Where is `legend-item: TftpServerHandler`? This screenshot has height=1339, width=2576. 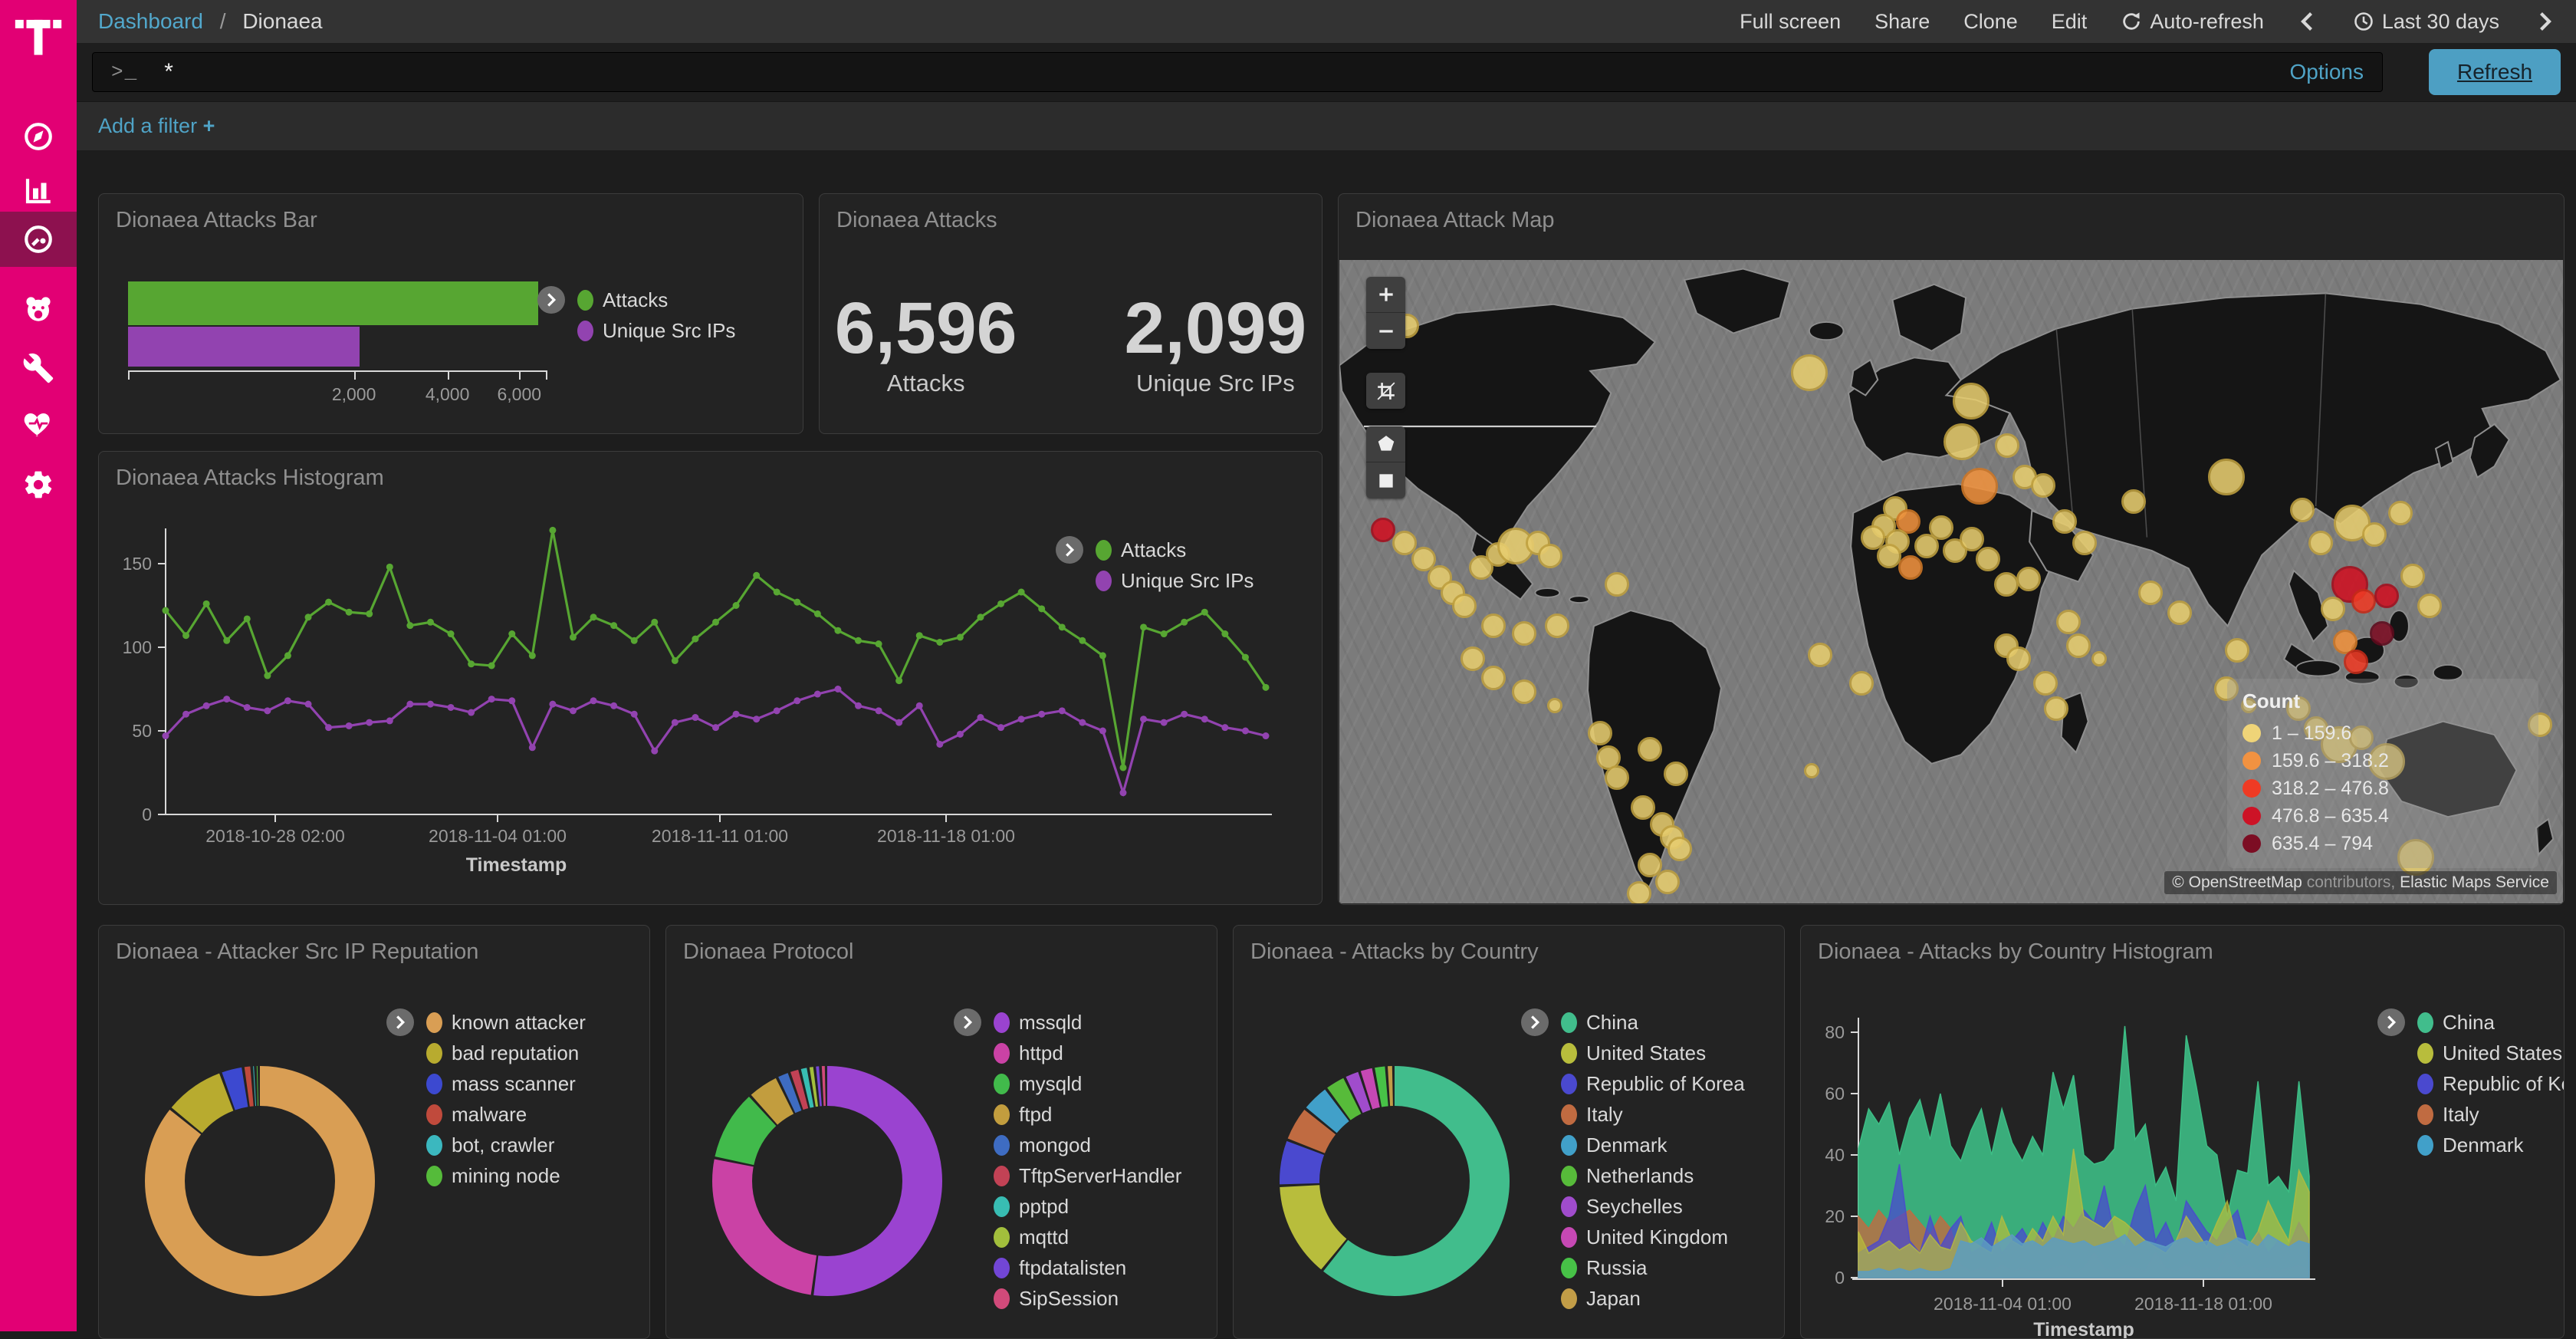
legend-item: TftpServerHandler is located at coordinates (1087, 1175).